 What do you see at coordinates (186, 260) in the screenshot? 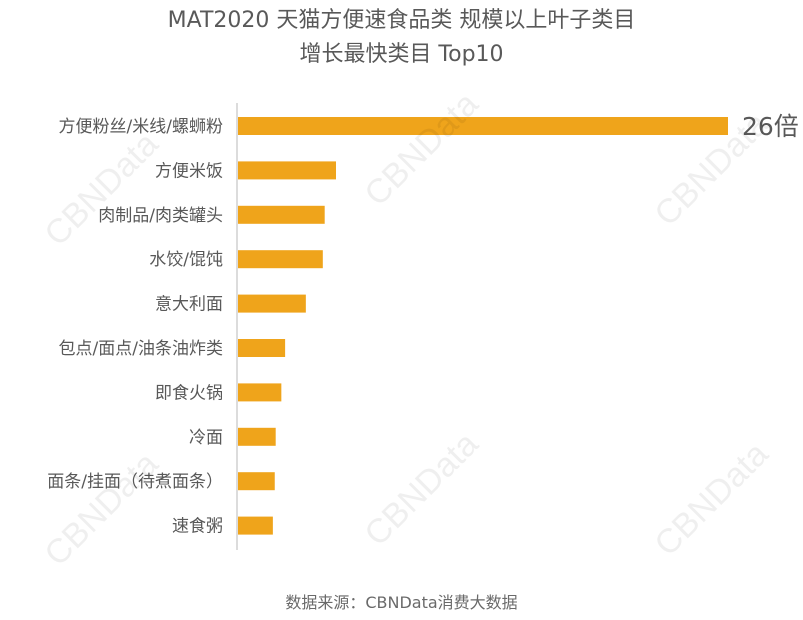
I see `category-label: 水饺/馄饨` at bounding box center [186, 260].